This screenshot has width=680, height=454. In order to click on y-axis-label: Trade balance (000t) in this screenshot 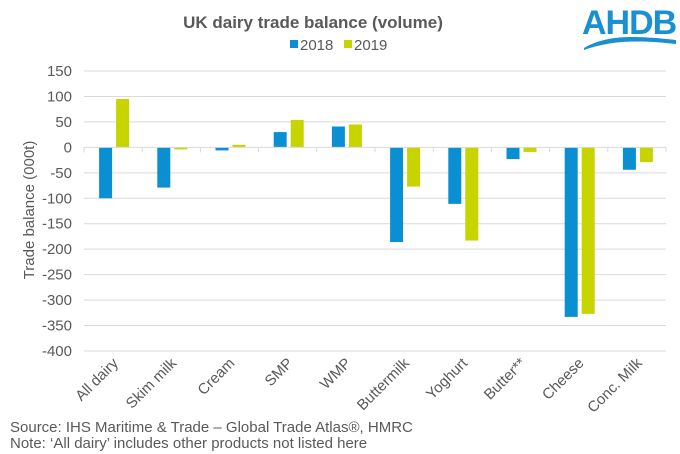, I will do `click(29, 210)`.